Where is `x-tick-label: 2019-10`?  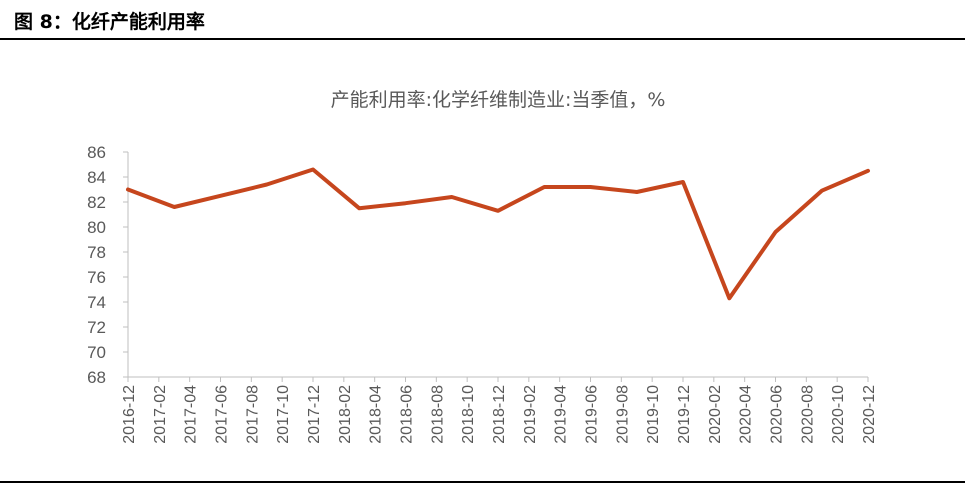
x-tick-label: 2019-10 is located at coordinates (653, 414).